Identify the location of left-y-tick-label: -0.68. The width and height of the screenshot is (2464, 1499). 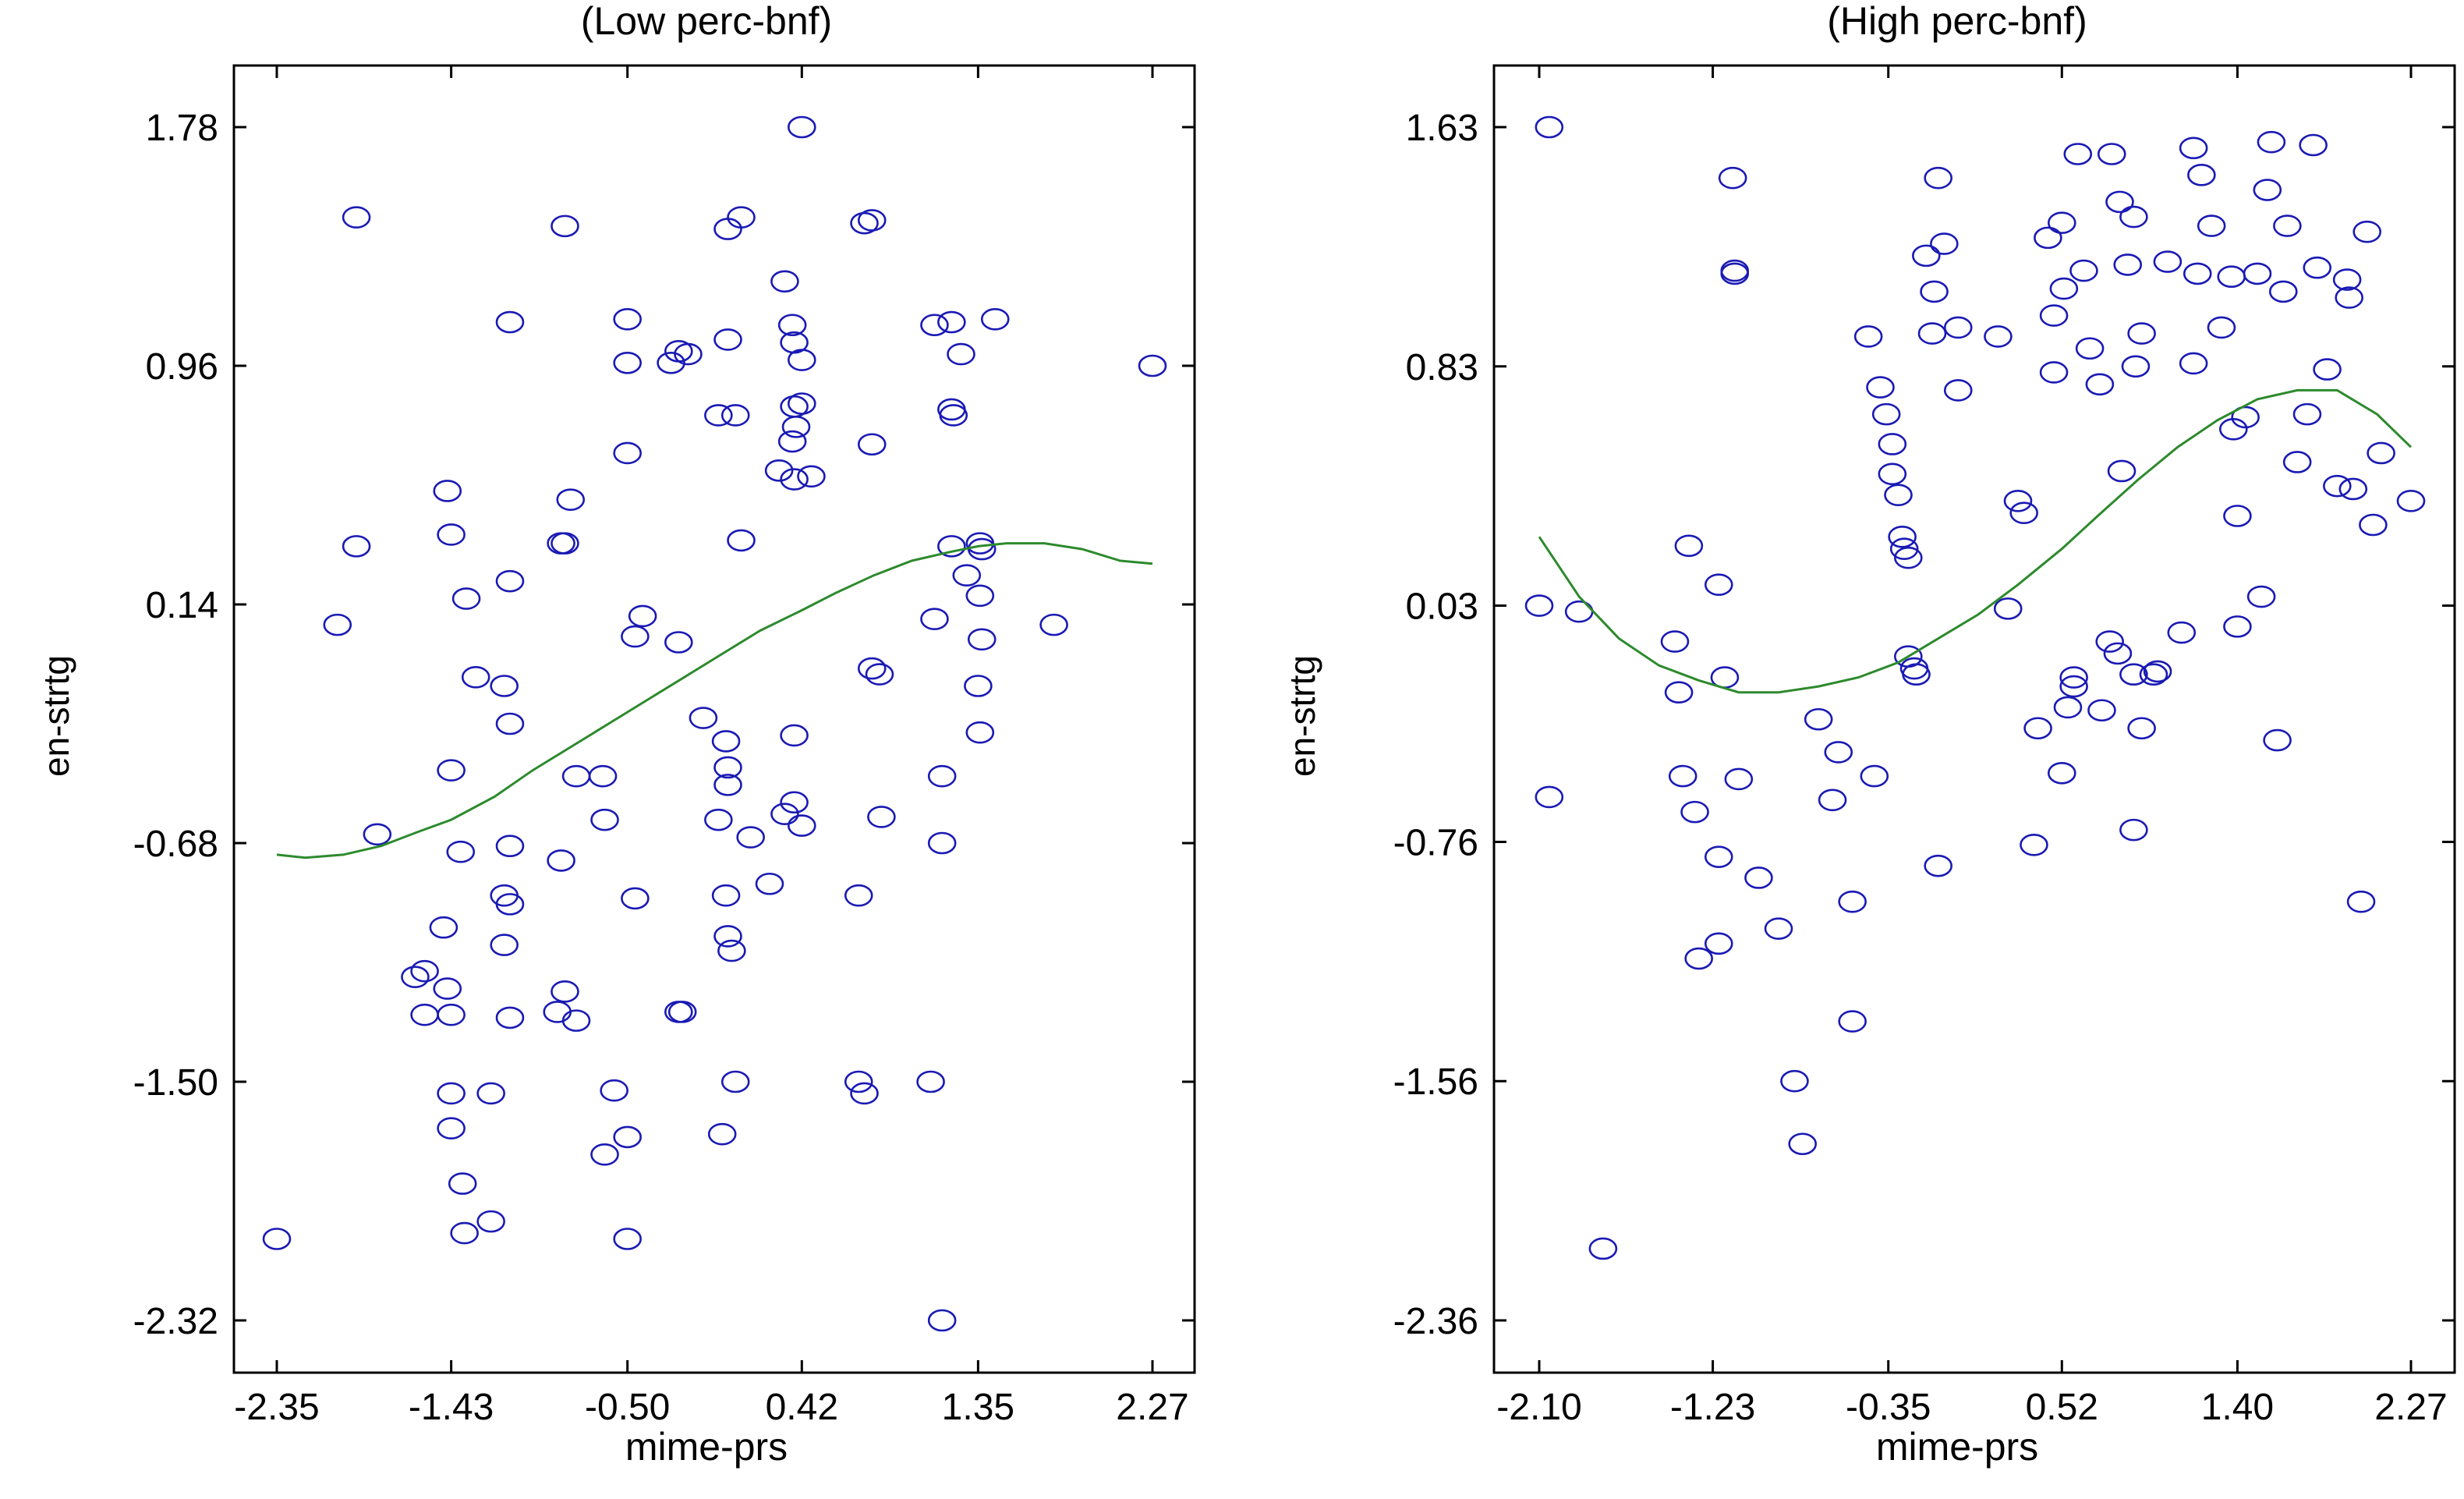
(176, 845).